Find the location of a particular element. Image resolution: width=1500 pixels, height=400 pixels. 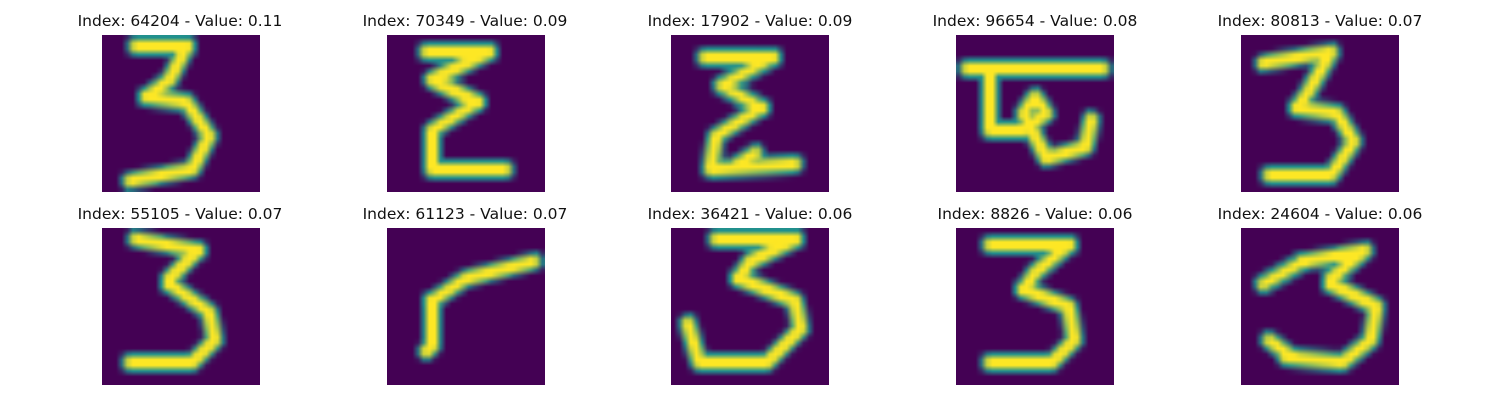

panel-title-9: Index: 8826 - Value: 0.06 is located at coordinates (1035, 214).